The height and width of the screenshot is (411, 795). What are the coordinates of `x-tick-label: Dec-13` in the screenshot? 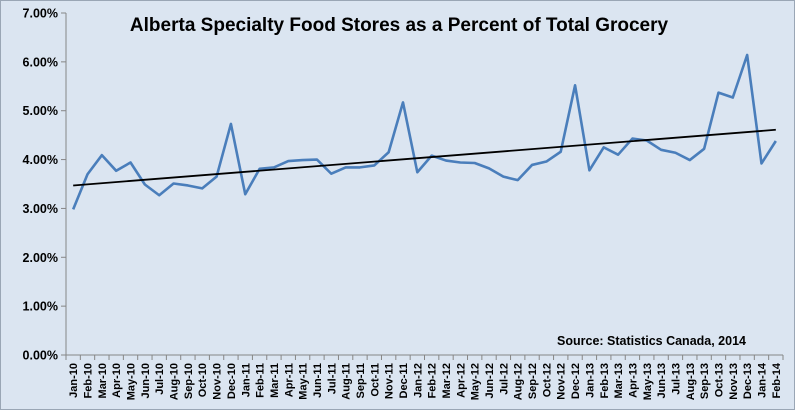 It's located at (748, 381).